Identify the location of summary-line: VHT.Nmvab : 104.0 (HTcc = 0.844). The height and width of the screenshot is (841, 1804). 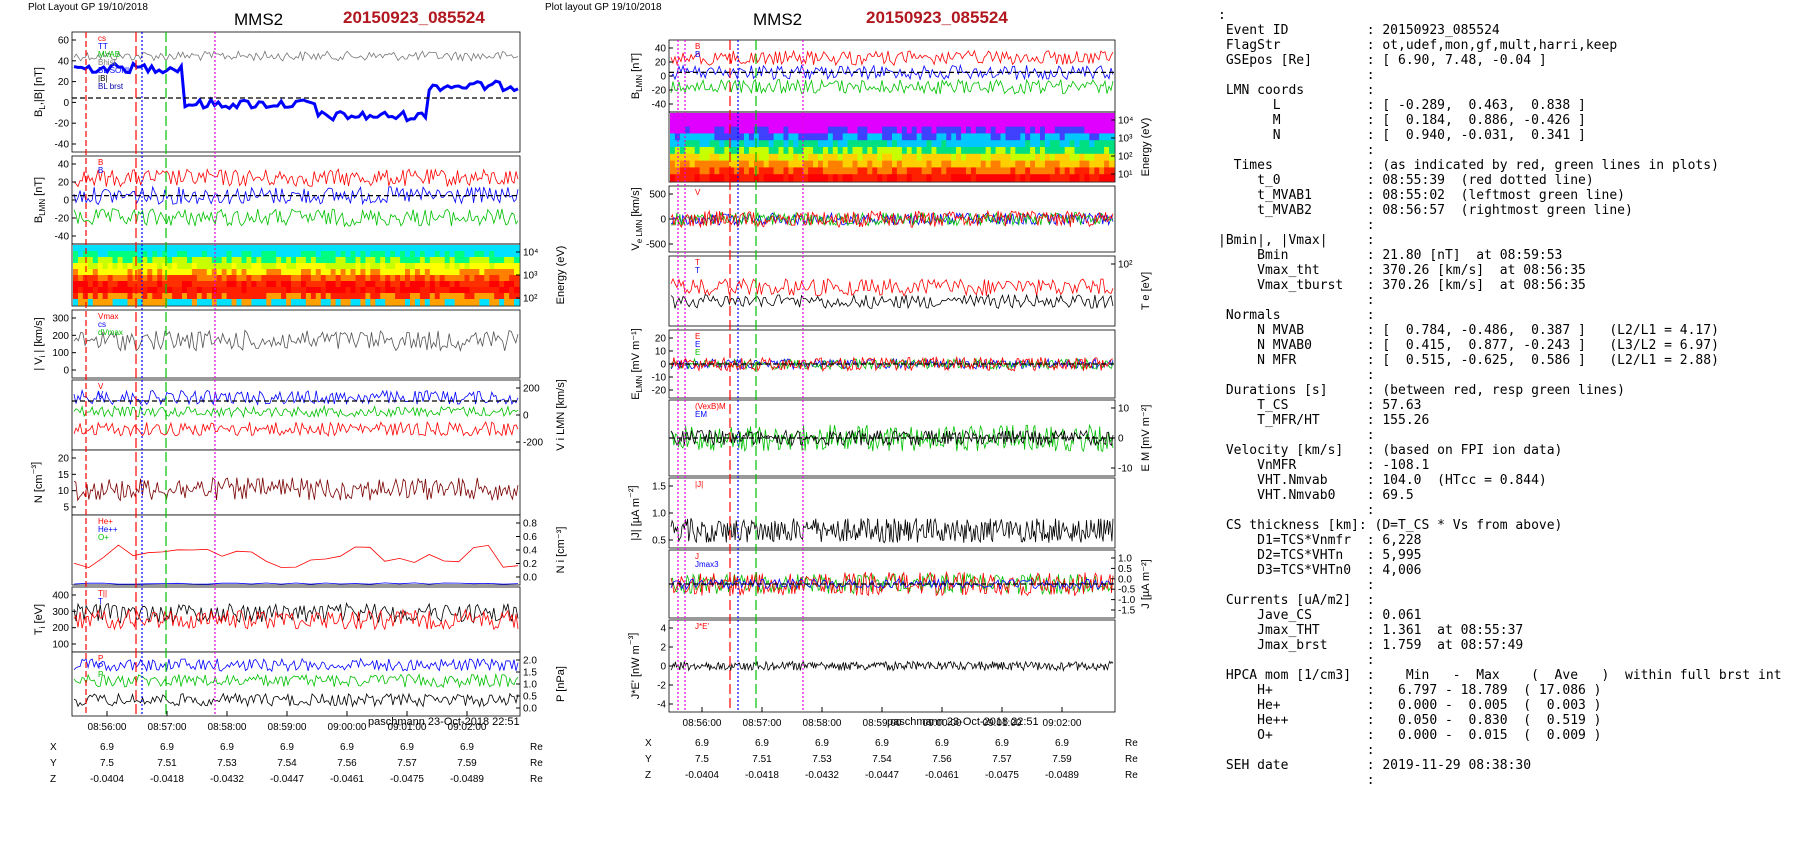
(1382, 480).